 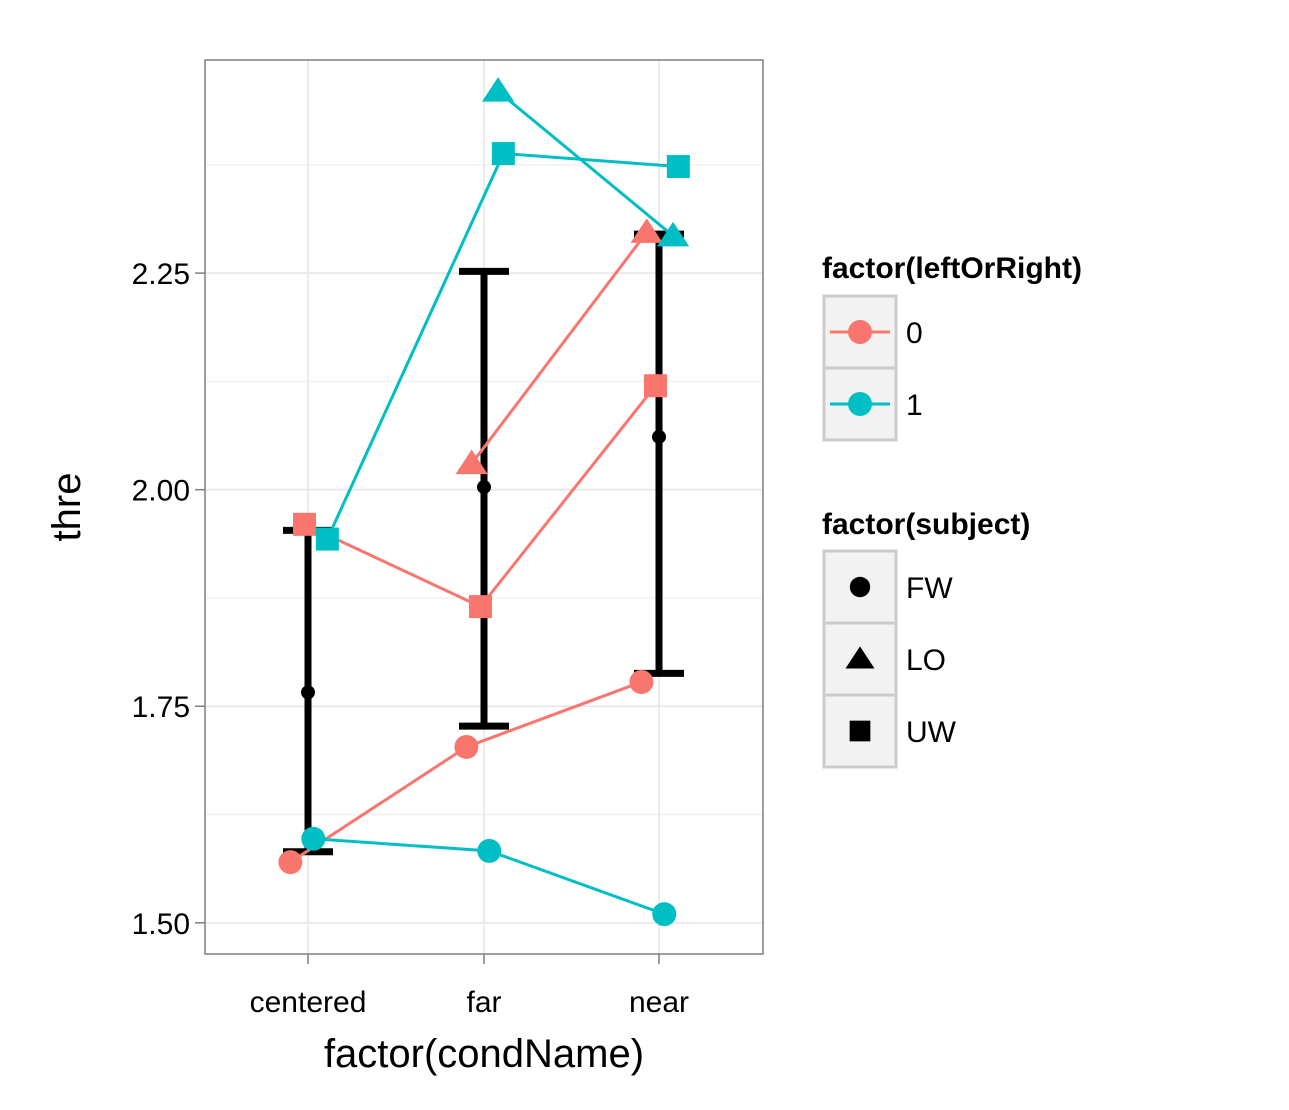 What do you see at coordinates (926, 524) in the screenshot?
I see `shape-legend-title: factor(subject)` at bounding box center [926, 524].